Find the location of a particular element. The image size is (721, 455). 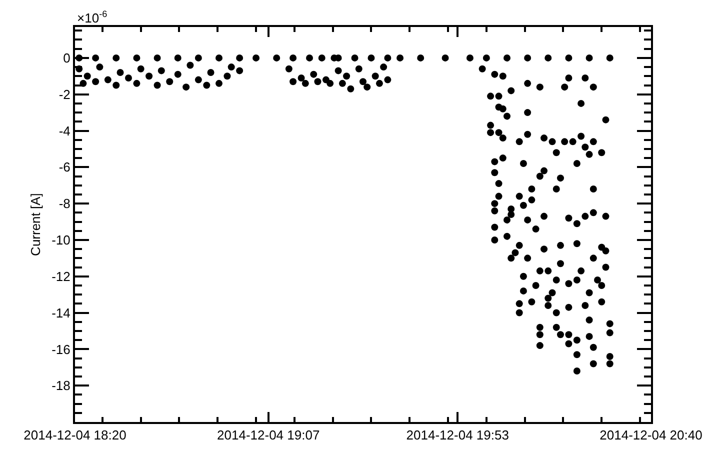

x-tick-label: 2014-12-04 20:40 is located at coordinates (651, 435).